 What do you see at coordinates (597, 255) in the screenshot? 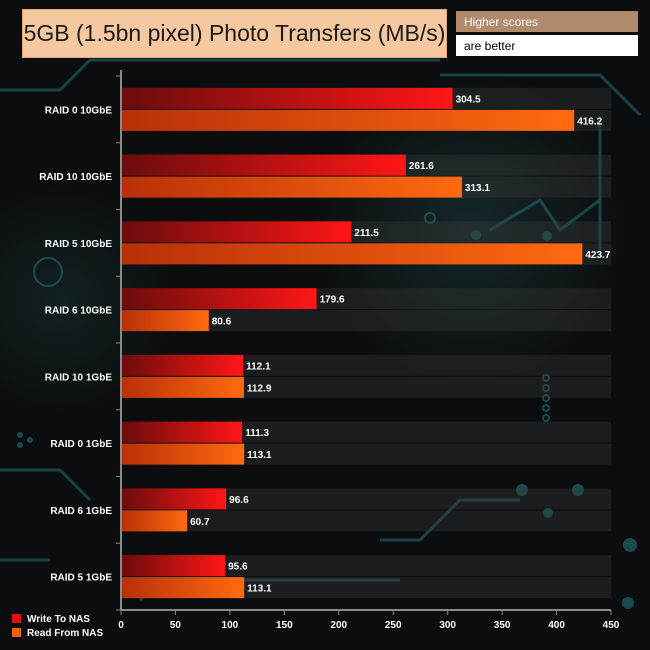
I see `data-label: 423.7` at bounding box center [597, 255].